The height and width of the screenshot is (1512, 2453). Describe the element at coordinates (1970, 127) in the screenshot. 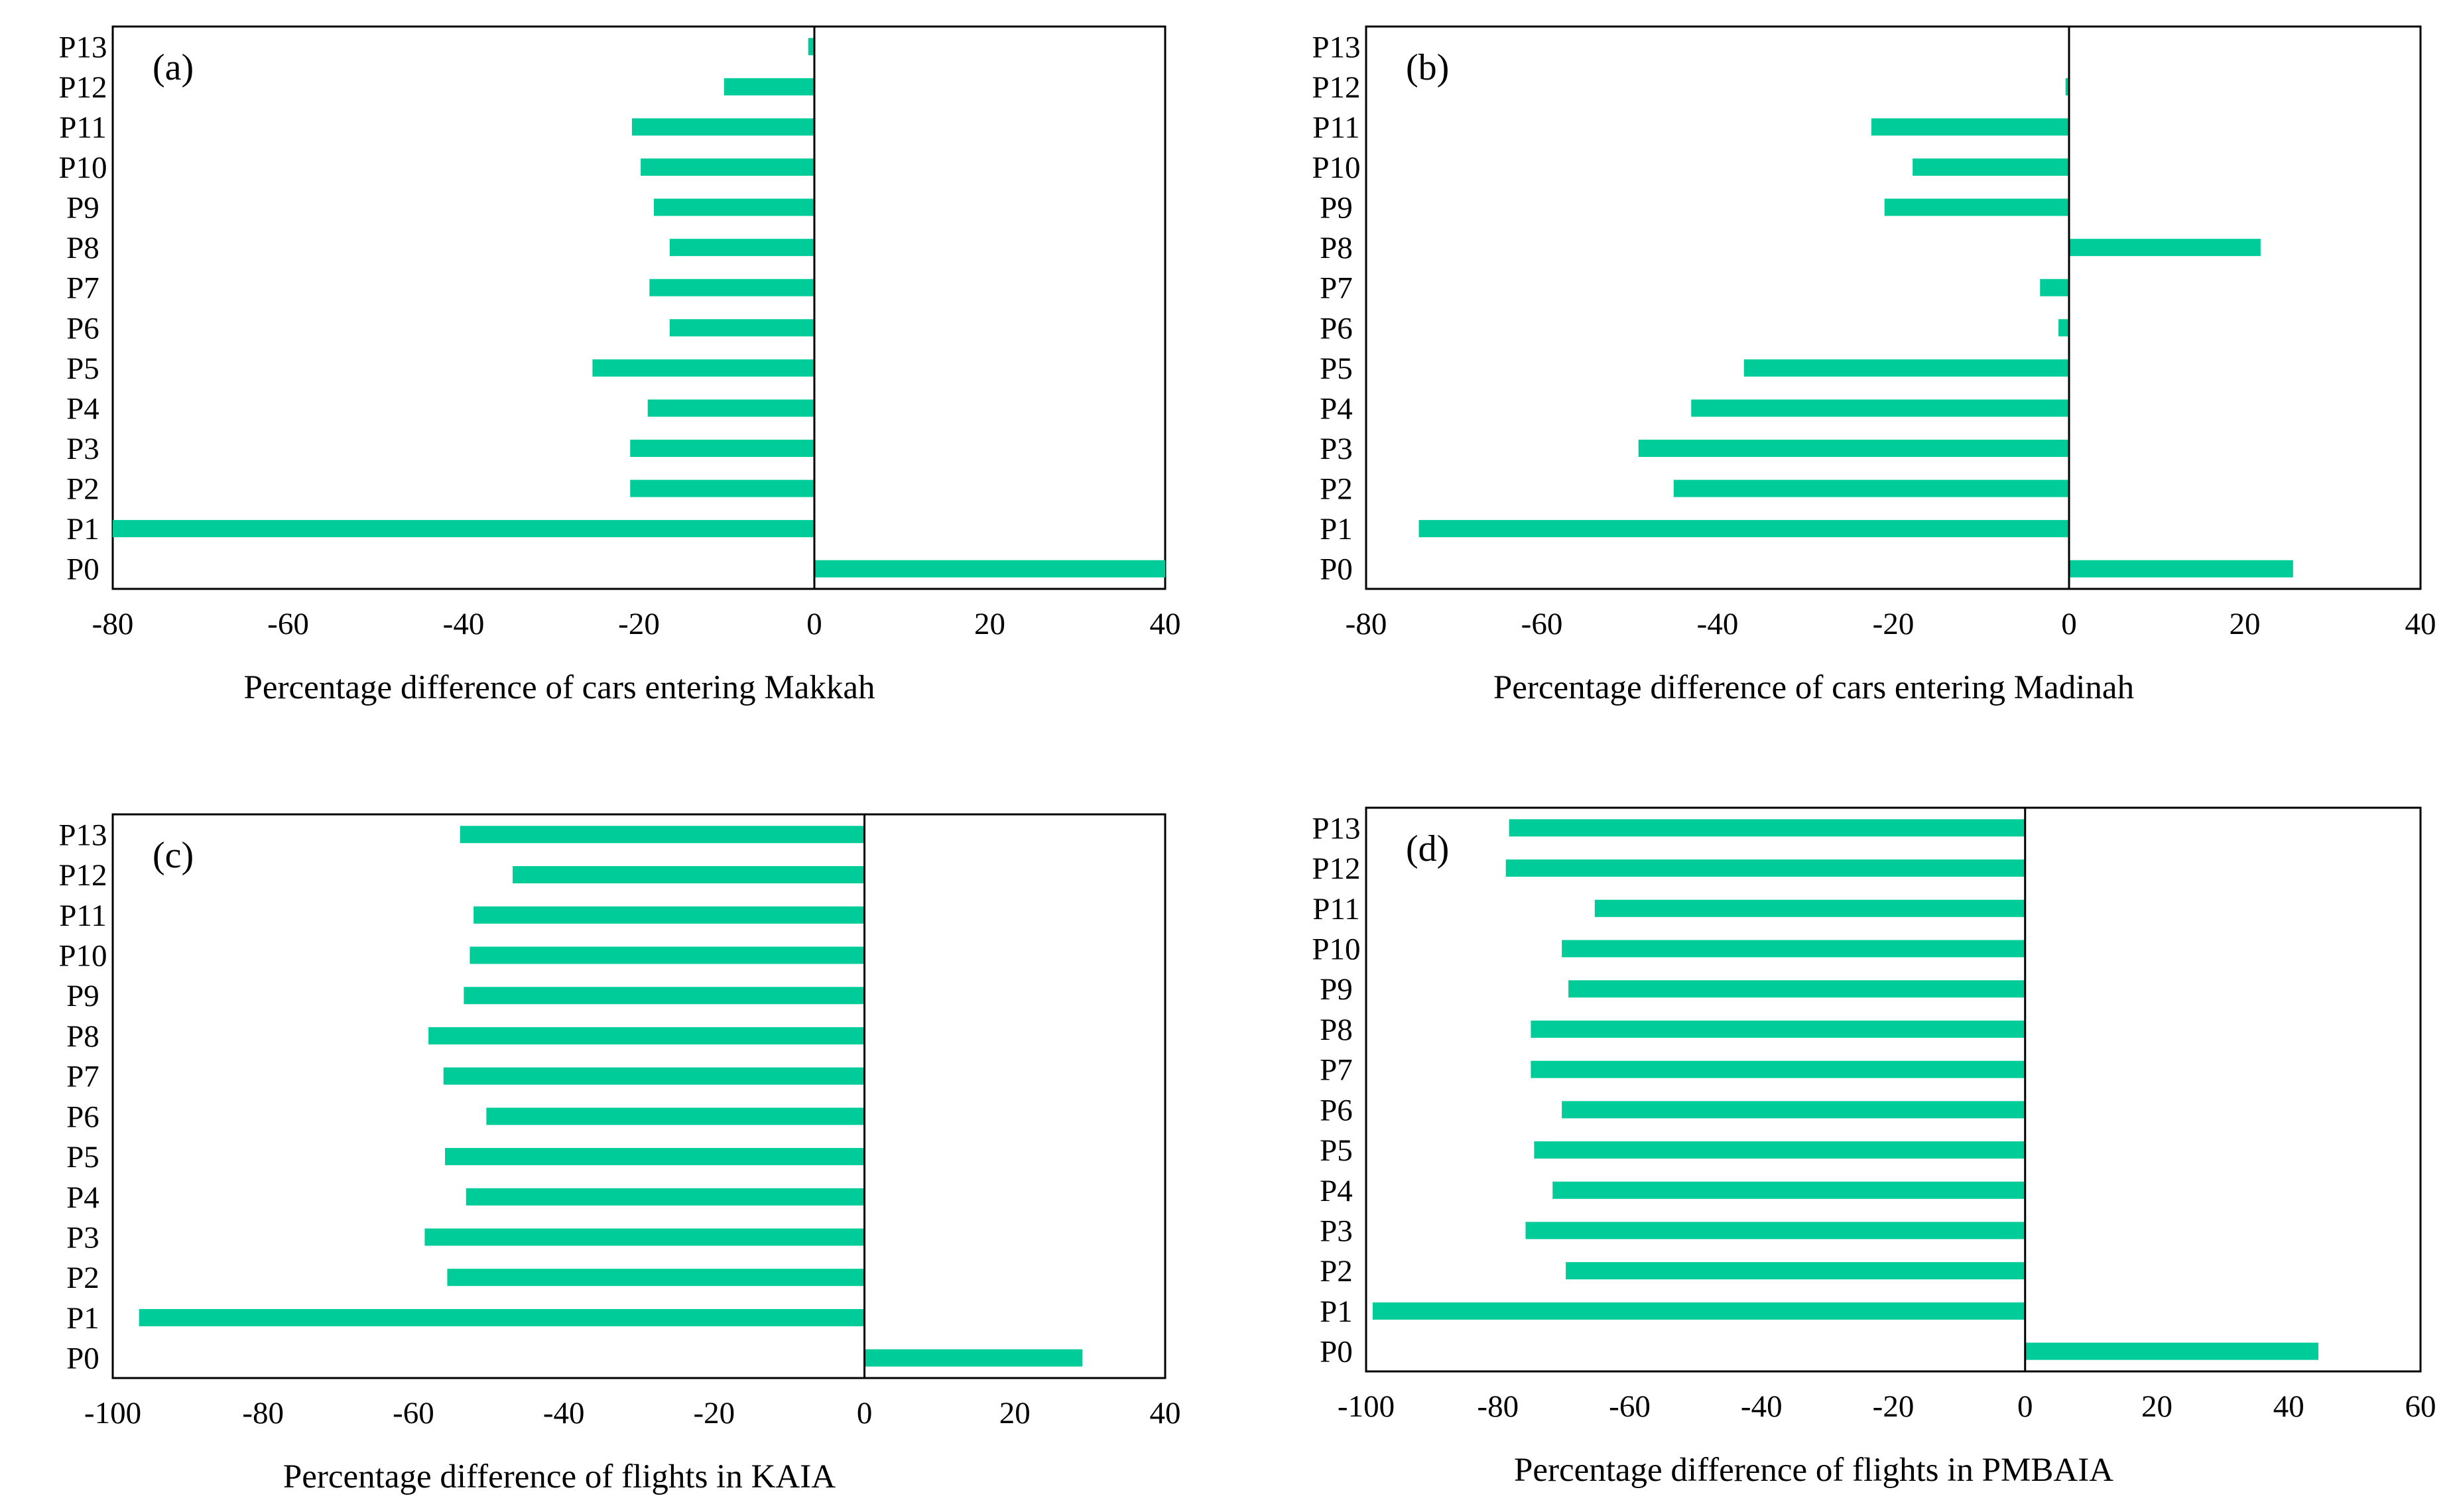

I see `bar-p11` at that location.